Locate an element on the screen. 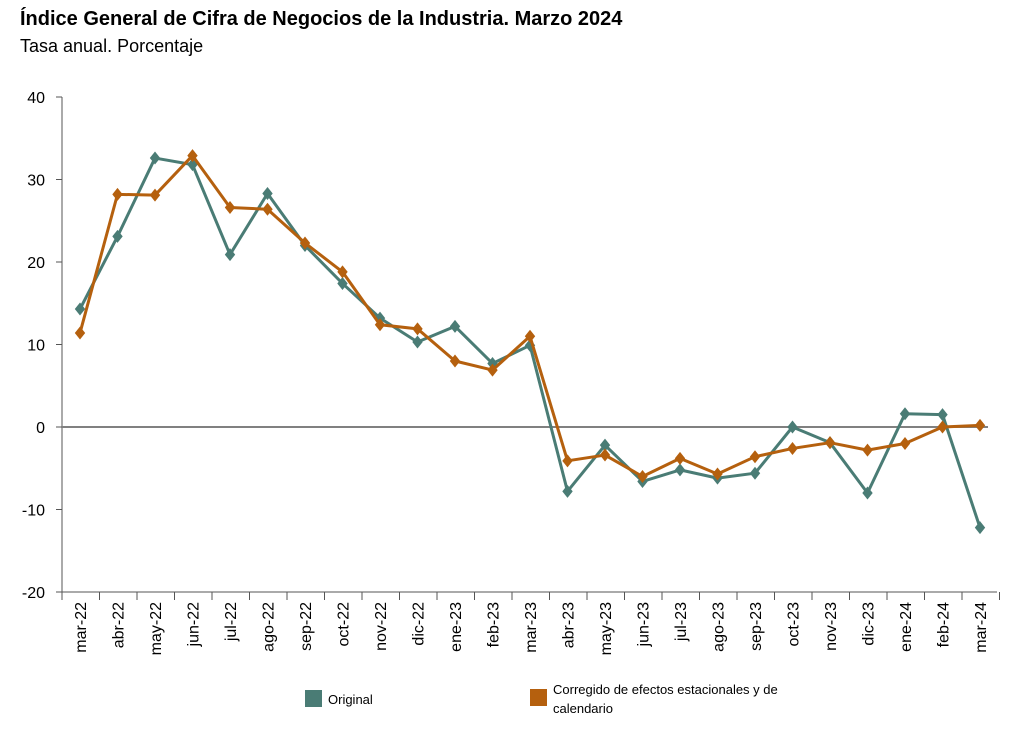 This screenshot has width=1024, height=732. x-tick-label: ene-23 is located at coordinates (456, 627).